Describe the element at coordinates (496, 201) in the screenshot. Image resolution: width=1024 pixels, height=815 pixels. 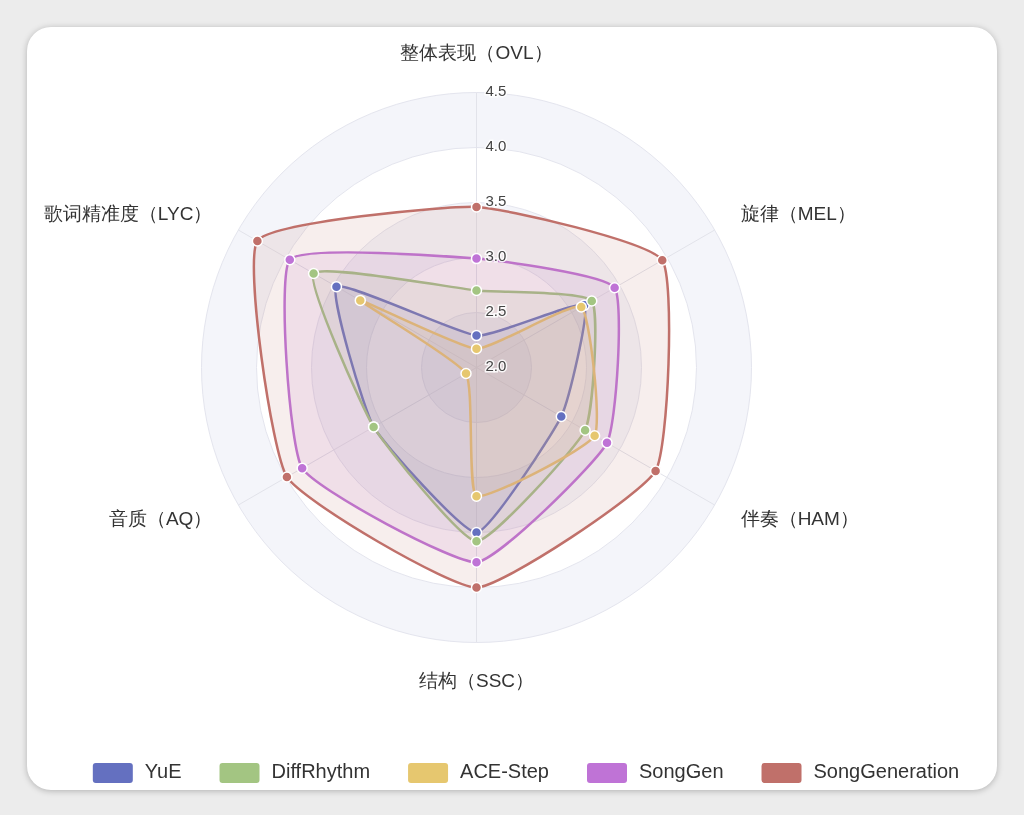
I see `y-tick-label: 3.5` at that location.